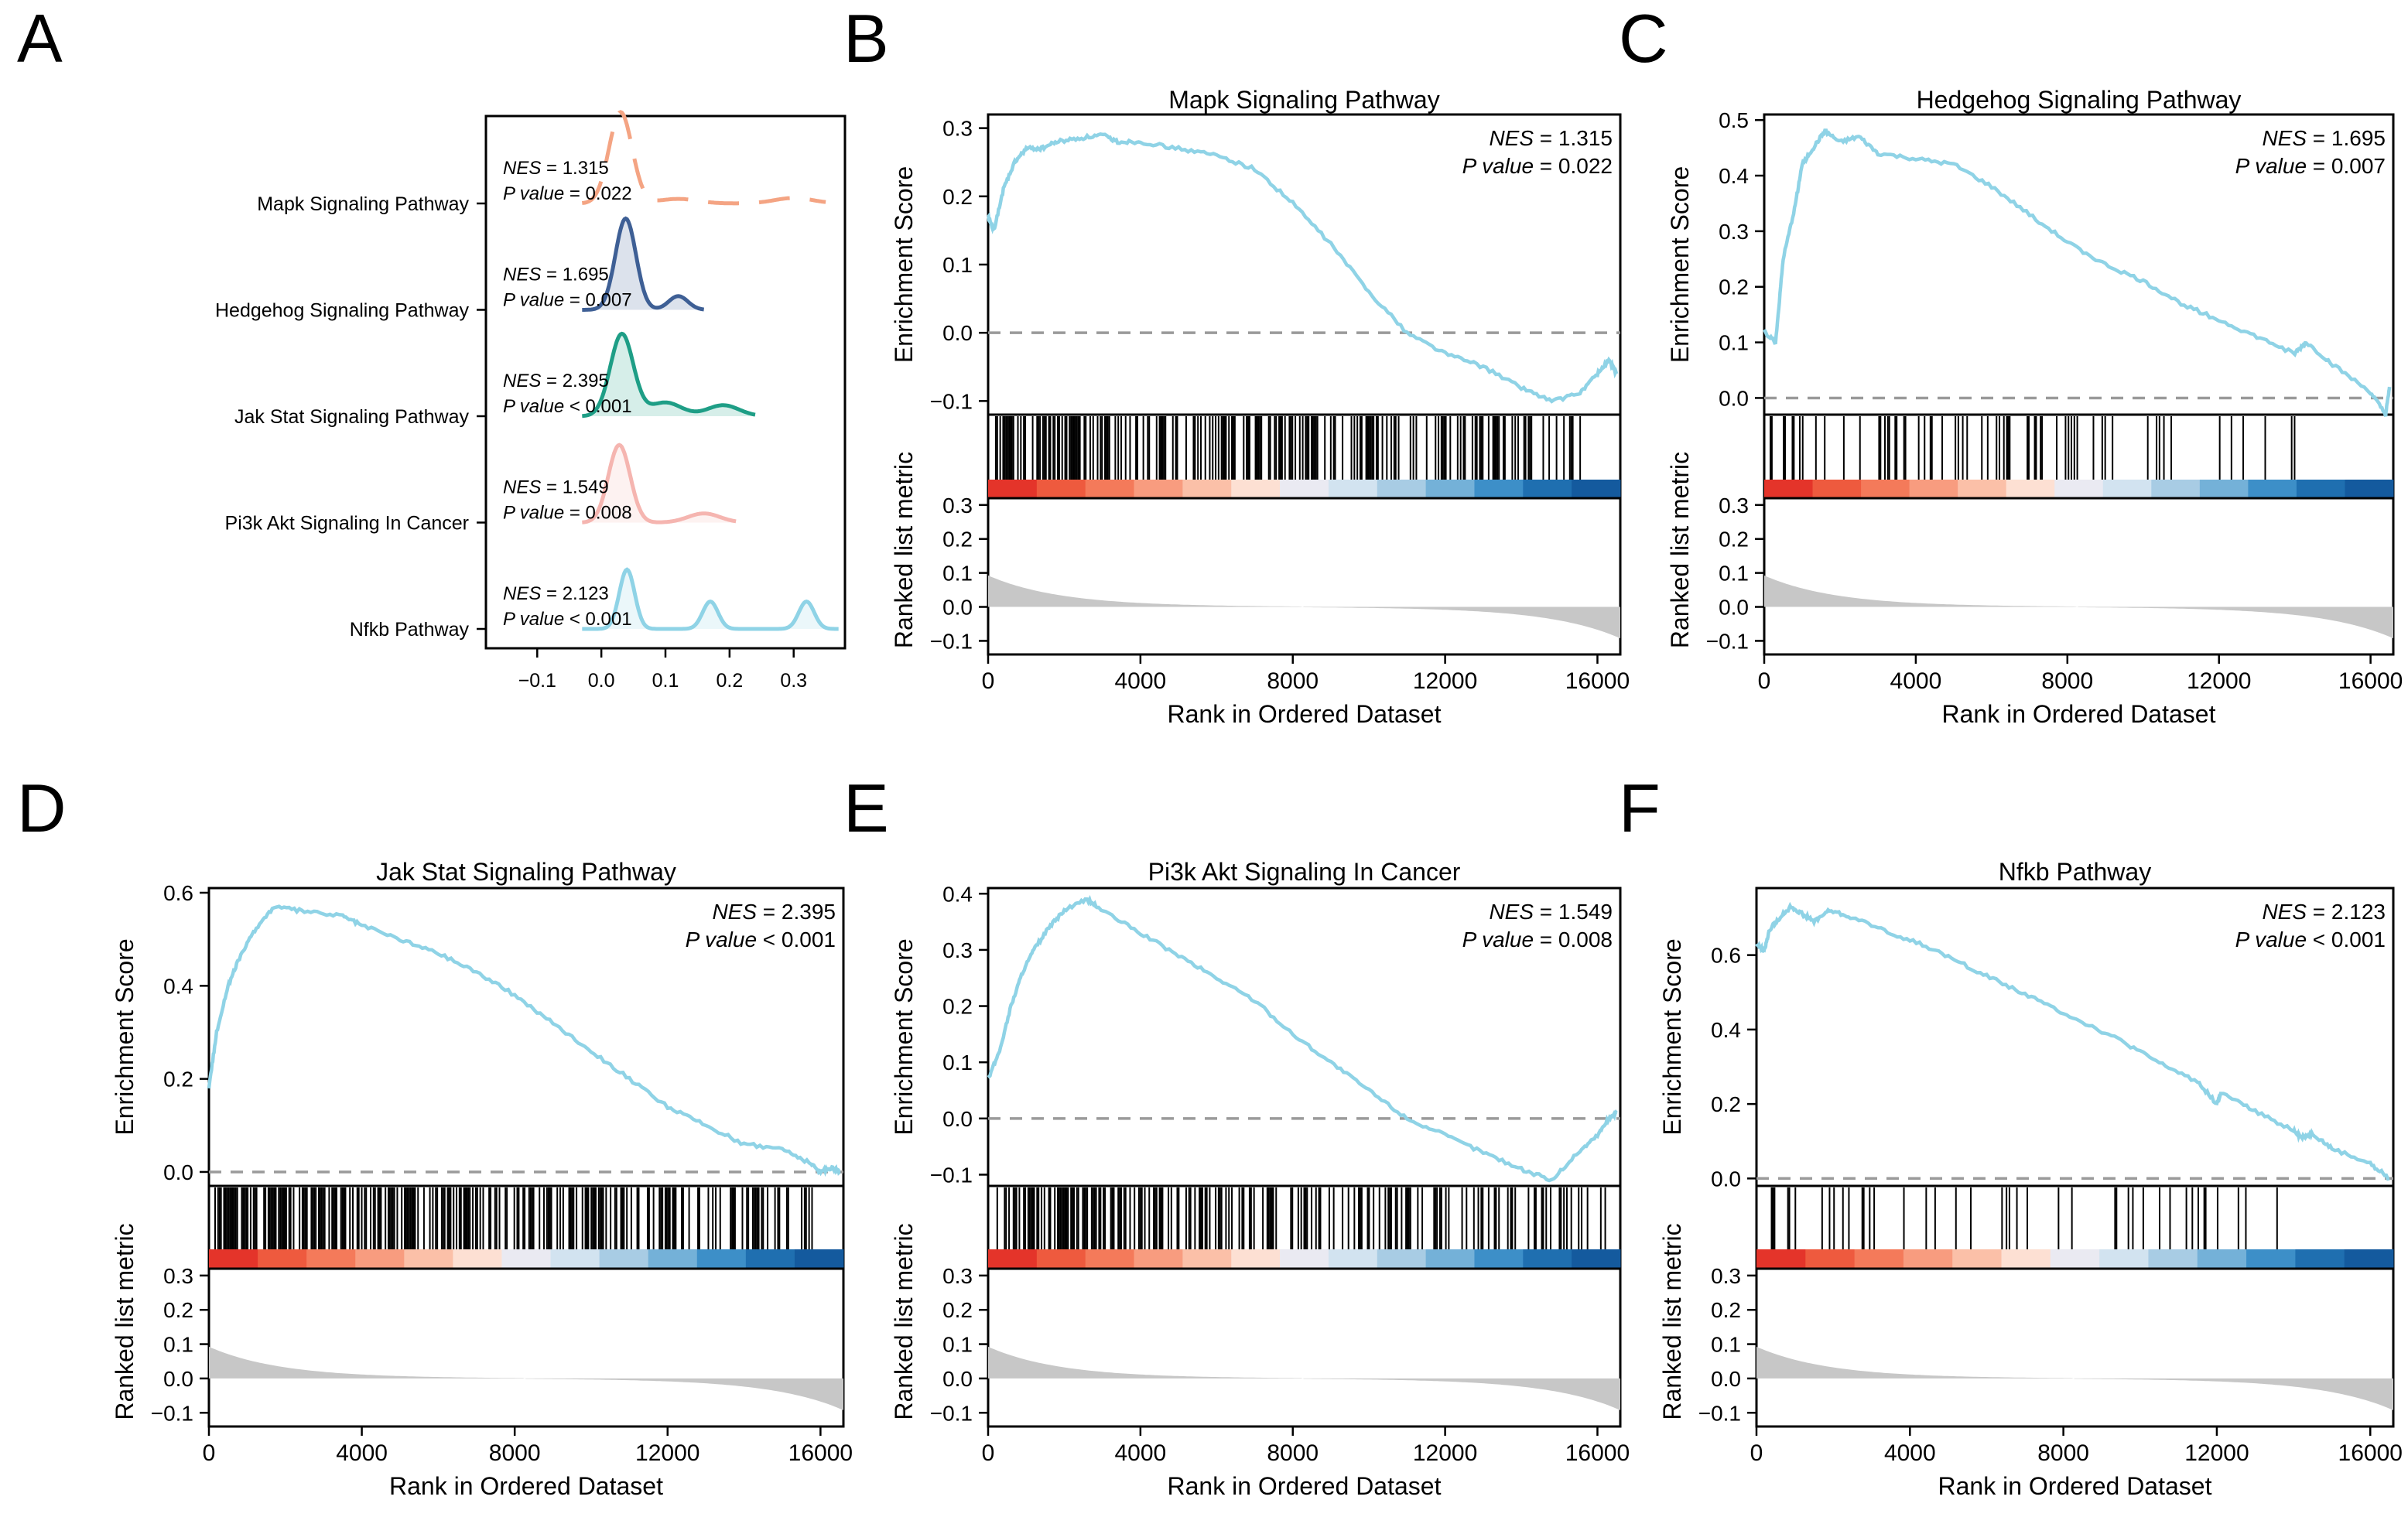 The width and height of the screenshot is (2408, 1517). What do you see at coordinates (774, 912) in the screenshot?
I see `nes-label: NES = 2.395` at bounding box center [774, 912].